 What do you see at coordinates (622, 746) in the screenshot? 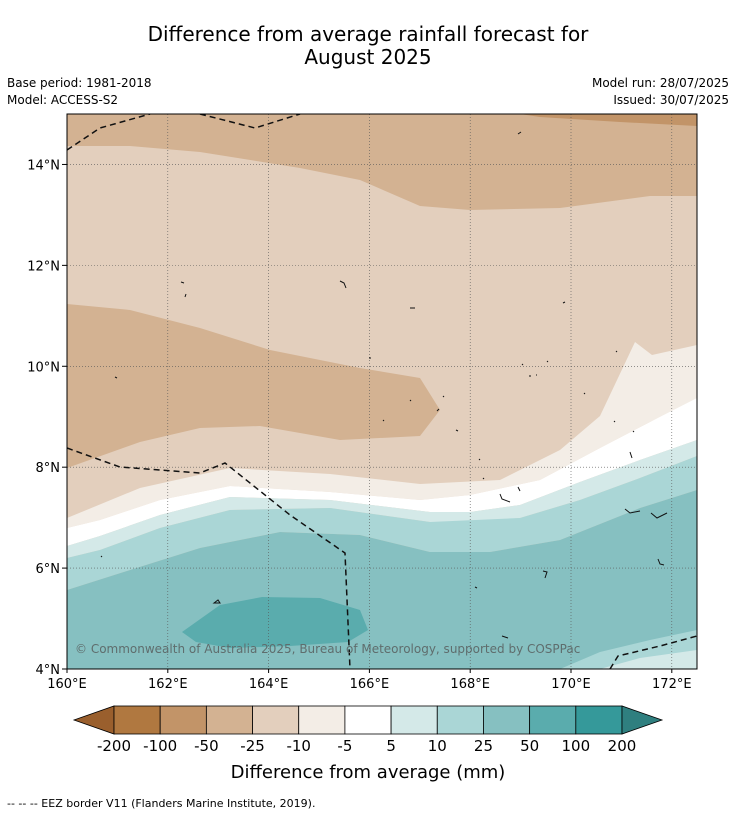
I see `colorbar-tick-label: 200` at bounding box center [622, 746].